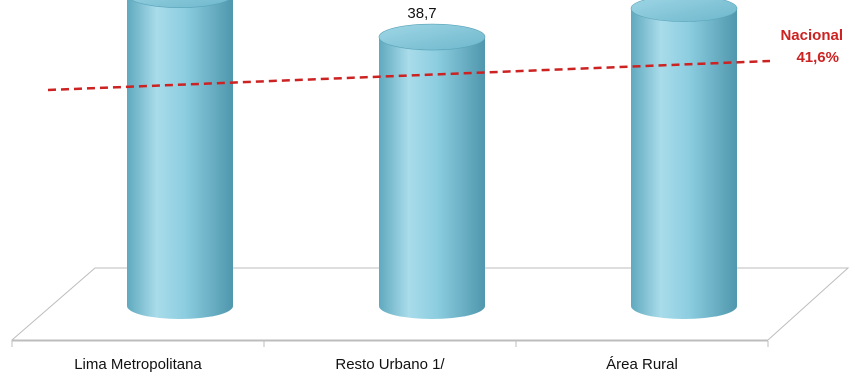 Image resolution: width=855 pixels, height=378 pixels. I want to click on national-reference-line, so click(409, 75).